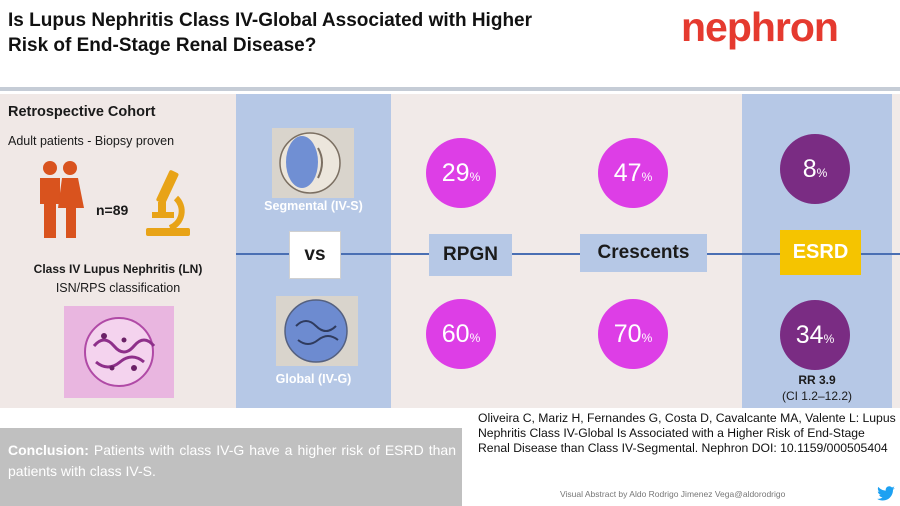 The width and height of the screenshot is (900, 506). I want to click on conclusion-label: Conclusion:, so click(48, 450).